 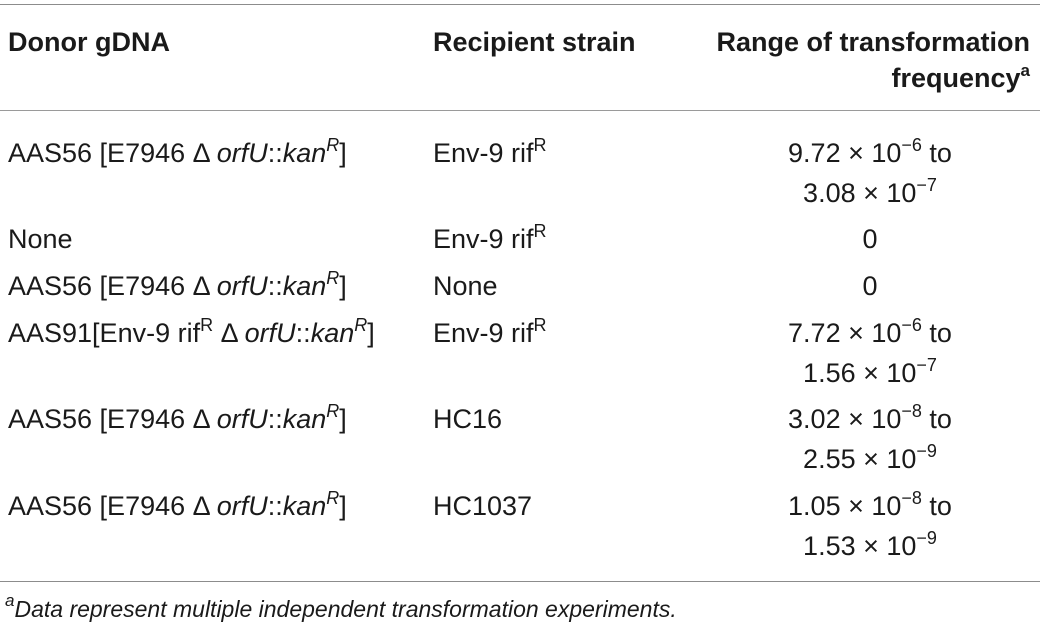 I want to click on table-row-5-recipient: HC16, so click(x=468, y=419).